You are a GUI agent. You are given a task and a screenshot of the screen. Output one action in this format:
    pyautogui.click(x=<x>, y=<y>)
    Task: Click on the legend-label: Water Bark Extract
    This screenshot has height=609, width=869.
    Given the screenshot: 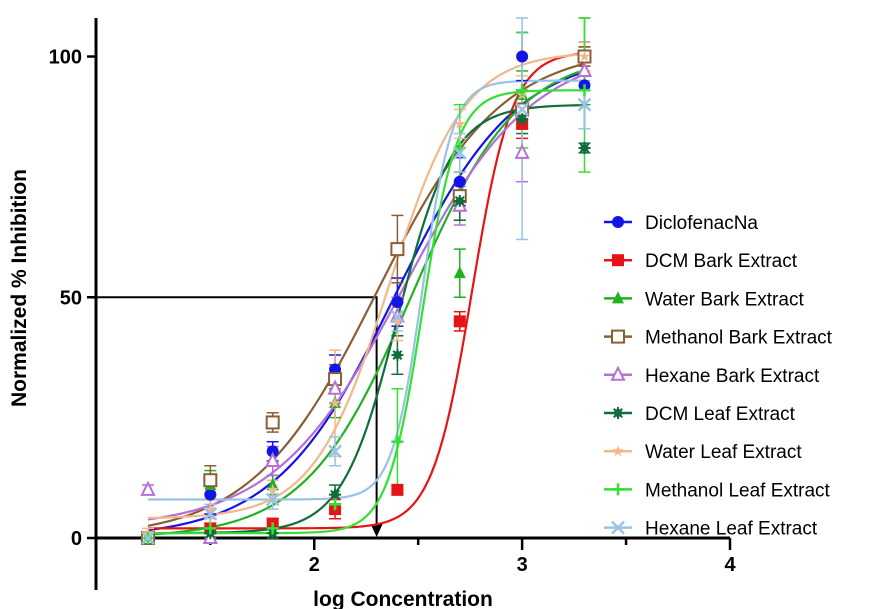 What is the action you would take?
    pyautogui.click(x=724, y=299)
    